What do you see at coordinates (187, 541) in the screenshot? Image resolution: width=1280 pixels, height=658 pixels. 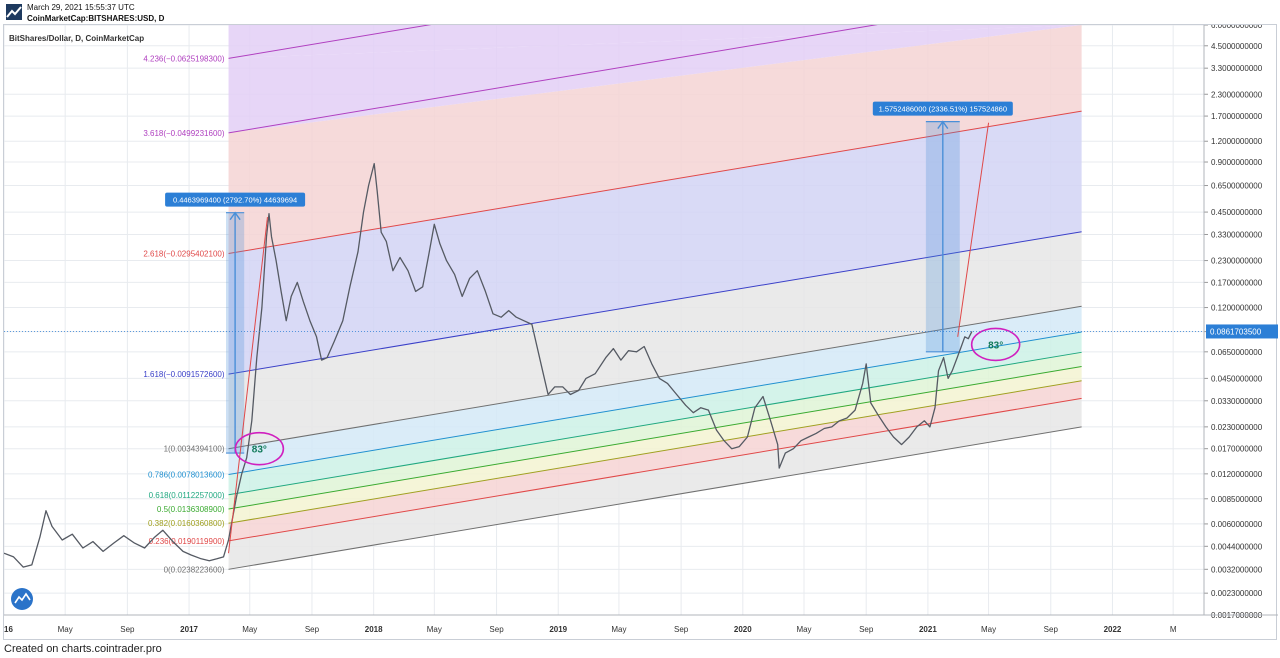 I see `fib-level-label: 0.236(0.0190119900)` at bounding box center [187, 541].